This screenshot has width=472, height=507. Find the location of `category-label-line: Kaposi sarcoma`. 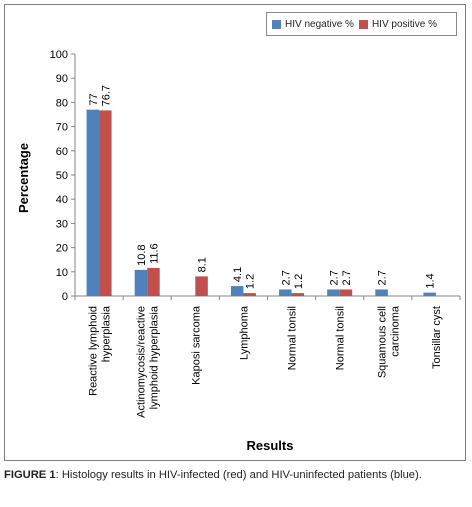

category-label-line: Kaposi sarcoma is located at coordinates (196, 345).